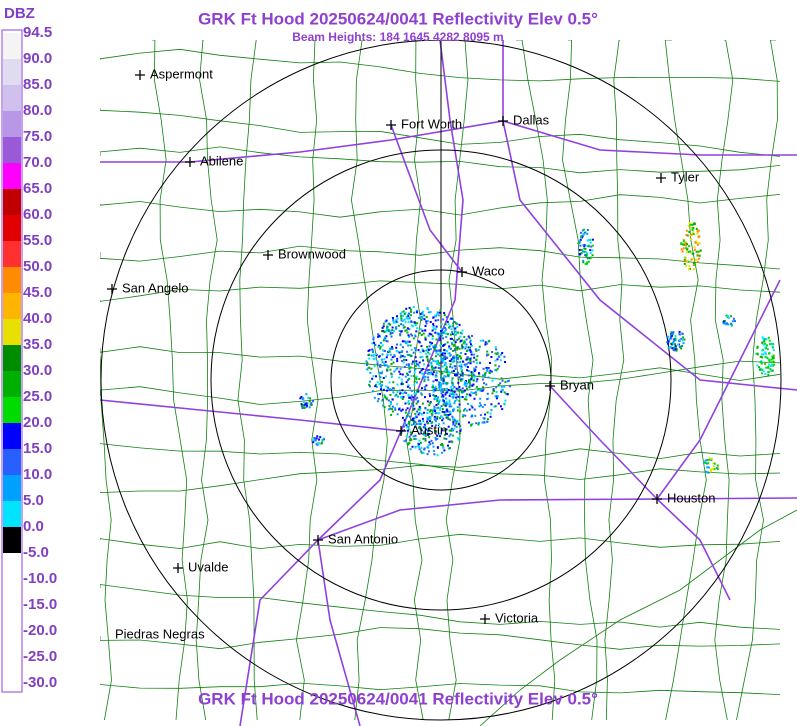 Image resolution: width=797 pixels, height=726 pixels. Describe the element at coordinates (37, 32) in the screenshot. I see `legend-label: 94.5` at that location.